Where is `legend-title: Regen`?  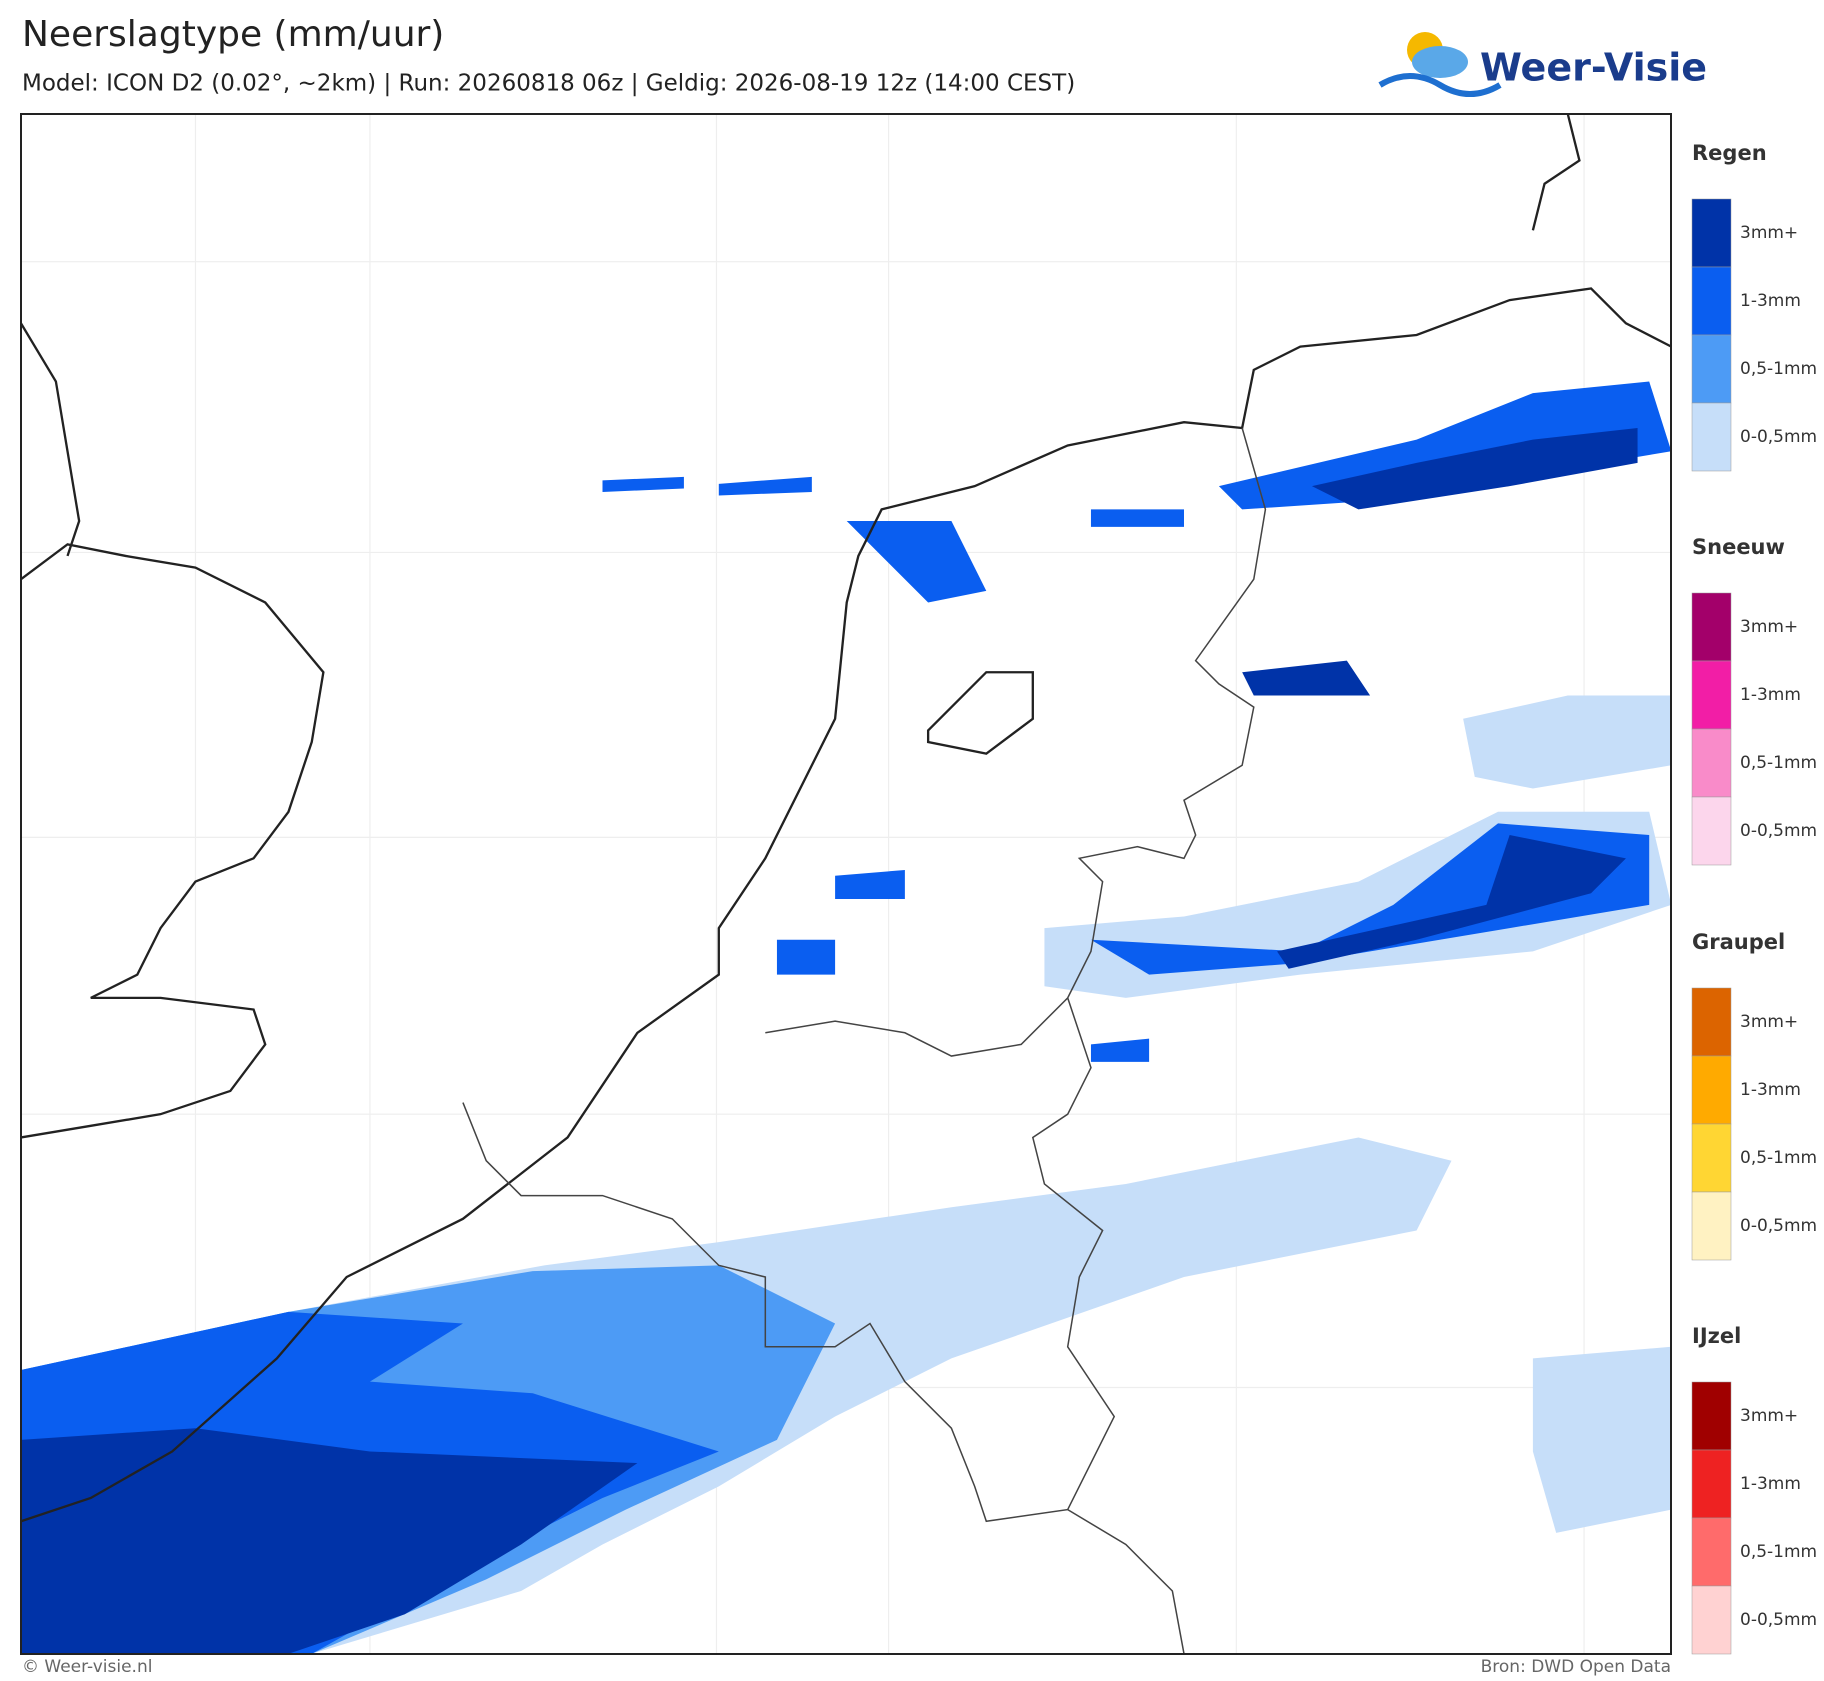 legend-title: Regen is located at coordinates (1729, 153).